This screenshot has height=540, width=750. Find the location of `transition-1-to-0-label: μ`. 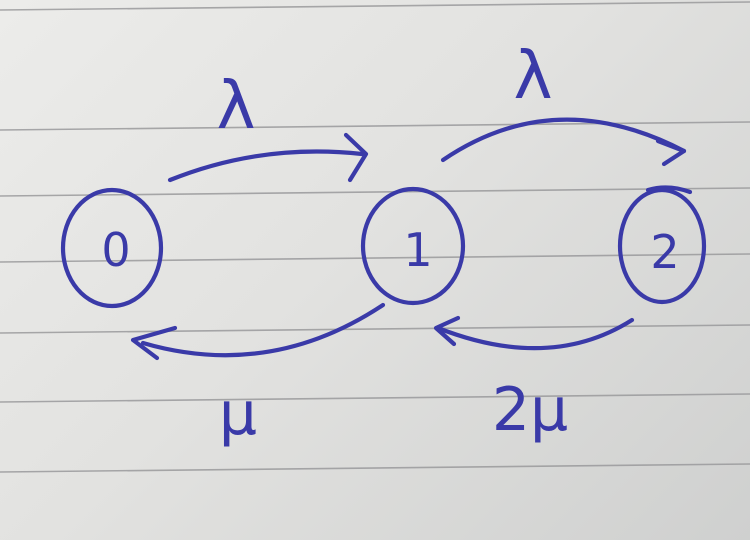

transition-1-to-0-label: μ is located at coordinates (238, 414).